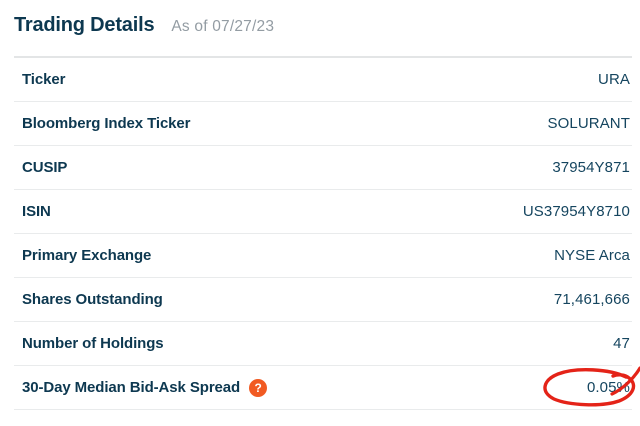 This screenshot has height=426, width=640. Describe the element at coordinates (84, 25) in the screenshot. I see `page-title: Trading Details` at that location.